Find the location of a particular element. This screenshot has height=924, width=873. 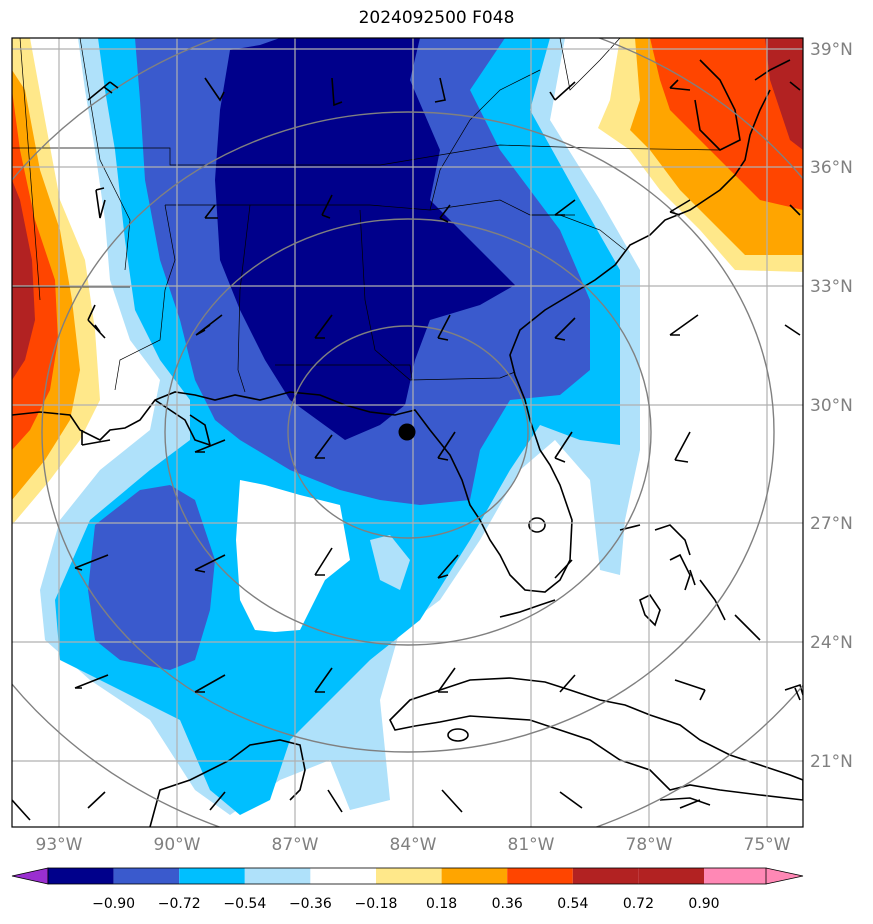

lon-label: 78°W is located at coordinates (649, 845).